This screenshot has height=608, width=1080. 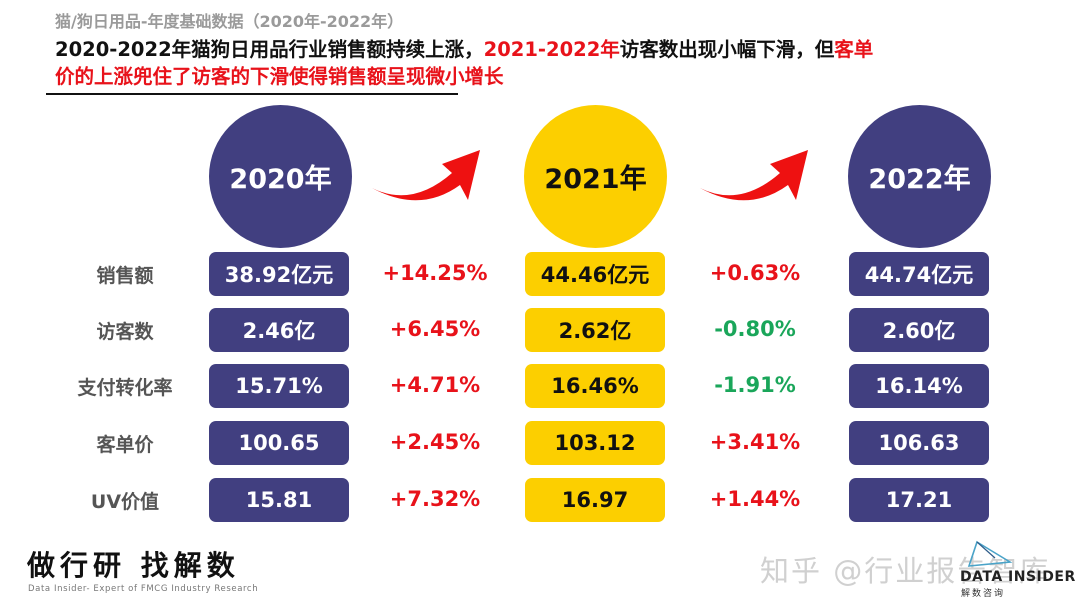 I want to click on year-circle-2020: 2020年, so click(x=280, y=176).